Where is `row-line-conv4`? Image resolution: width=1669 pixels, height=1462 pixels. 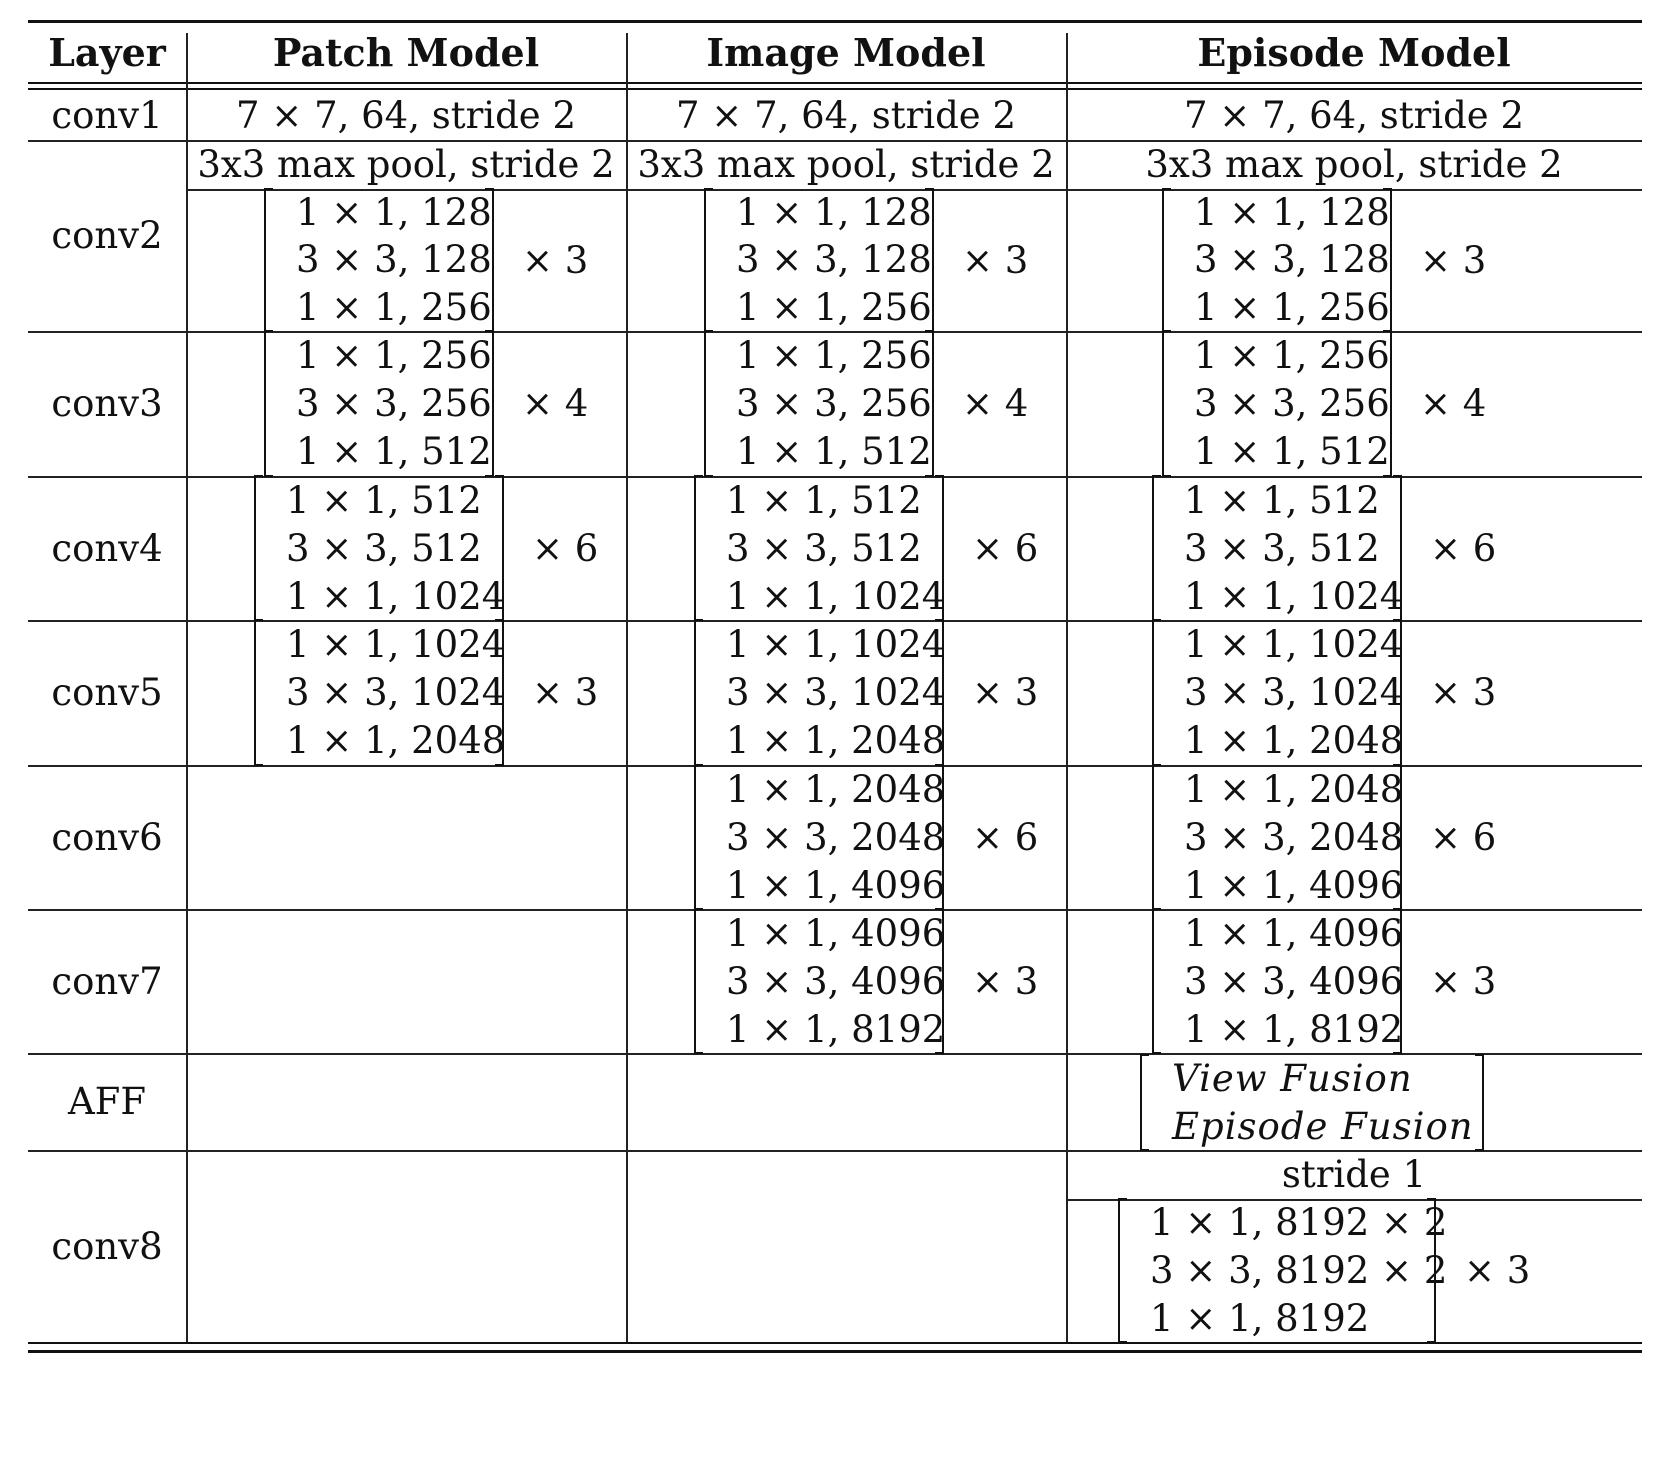 row-line-conv4 is located at coordinates (835, 621).